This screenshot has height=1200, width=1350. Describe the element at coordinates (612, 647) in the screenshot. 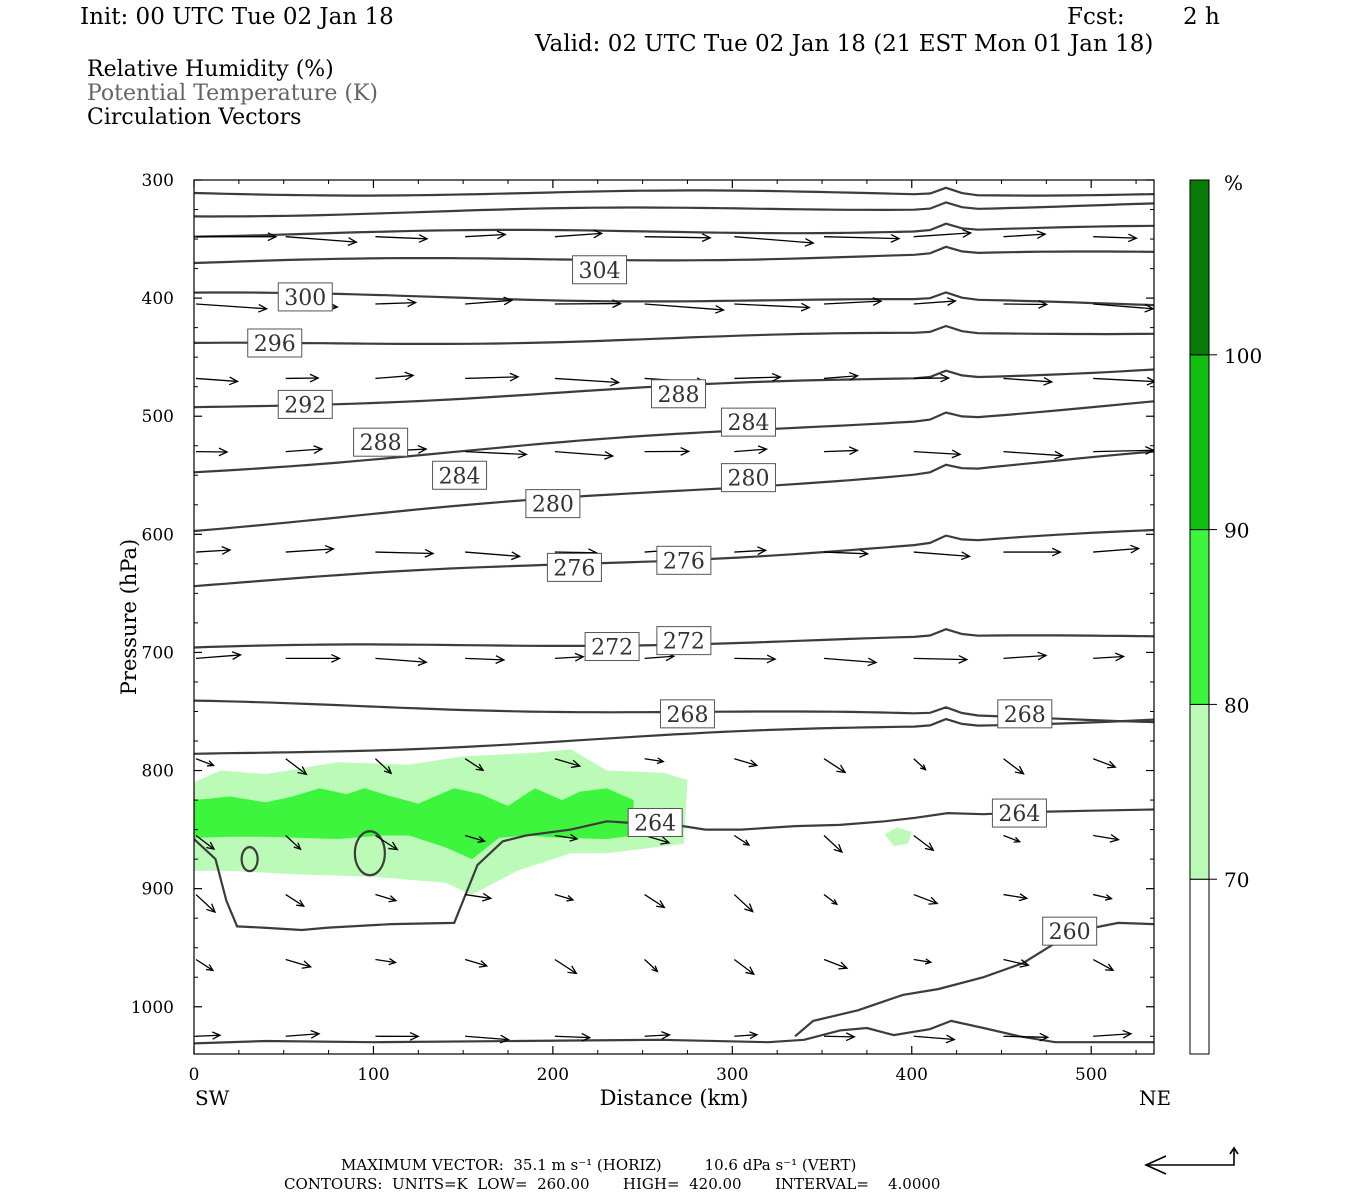

I see `contour-label-272: 272` at that location.